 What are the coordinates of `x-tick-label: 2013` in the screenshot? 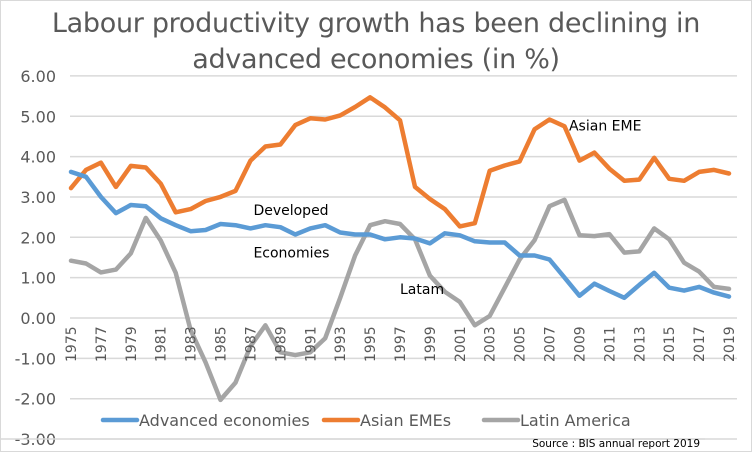 It's located at (640, 344).